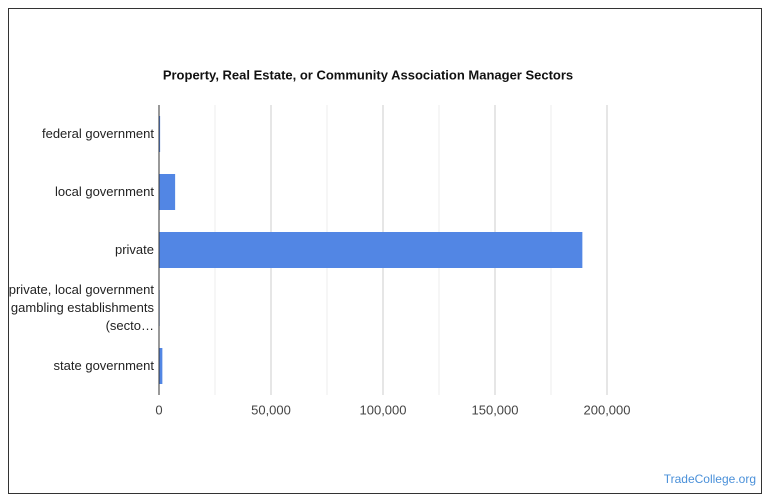 The width and height of the screenshot is (770, 503). What do you see at coordinates (103, 365) in the screenshot?
I see `y-tick-label: state government` at bounding box center [103, 365].